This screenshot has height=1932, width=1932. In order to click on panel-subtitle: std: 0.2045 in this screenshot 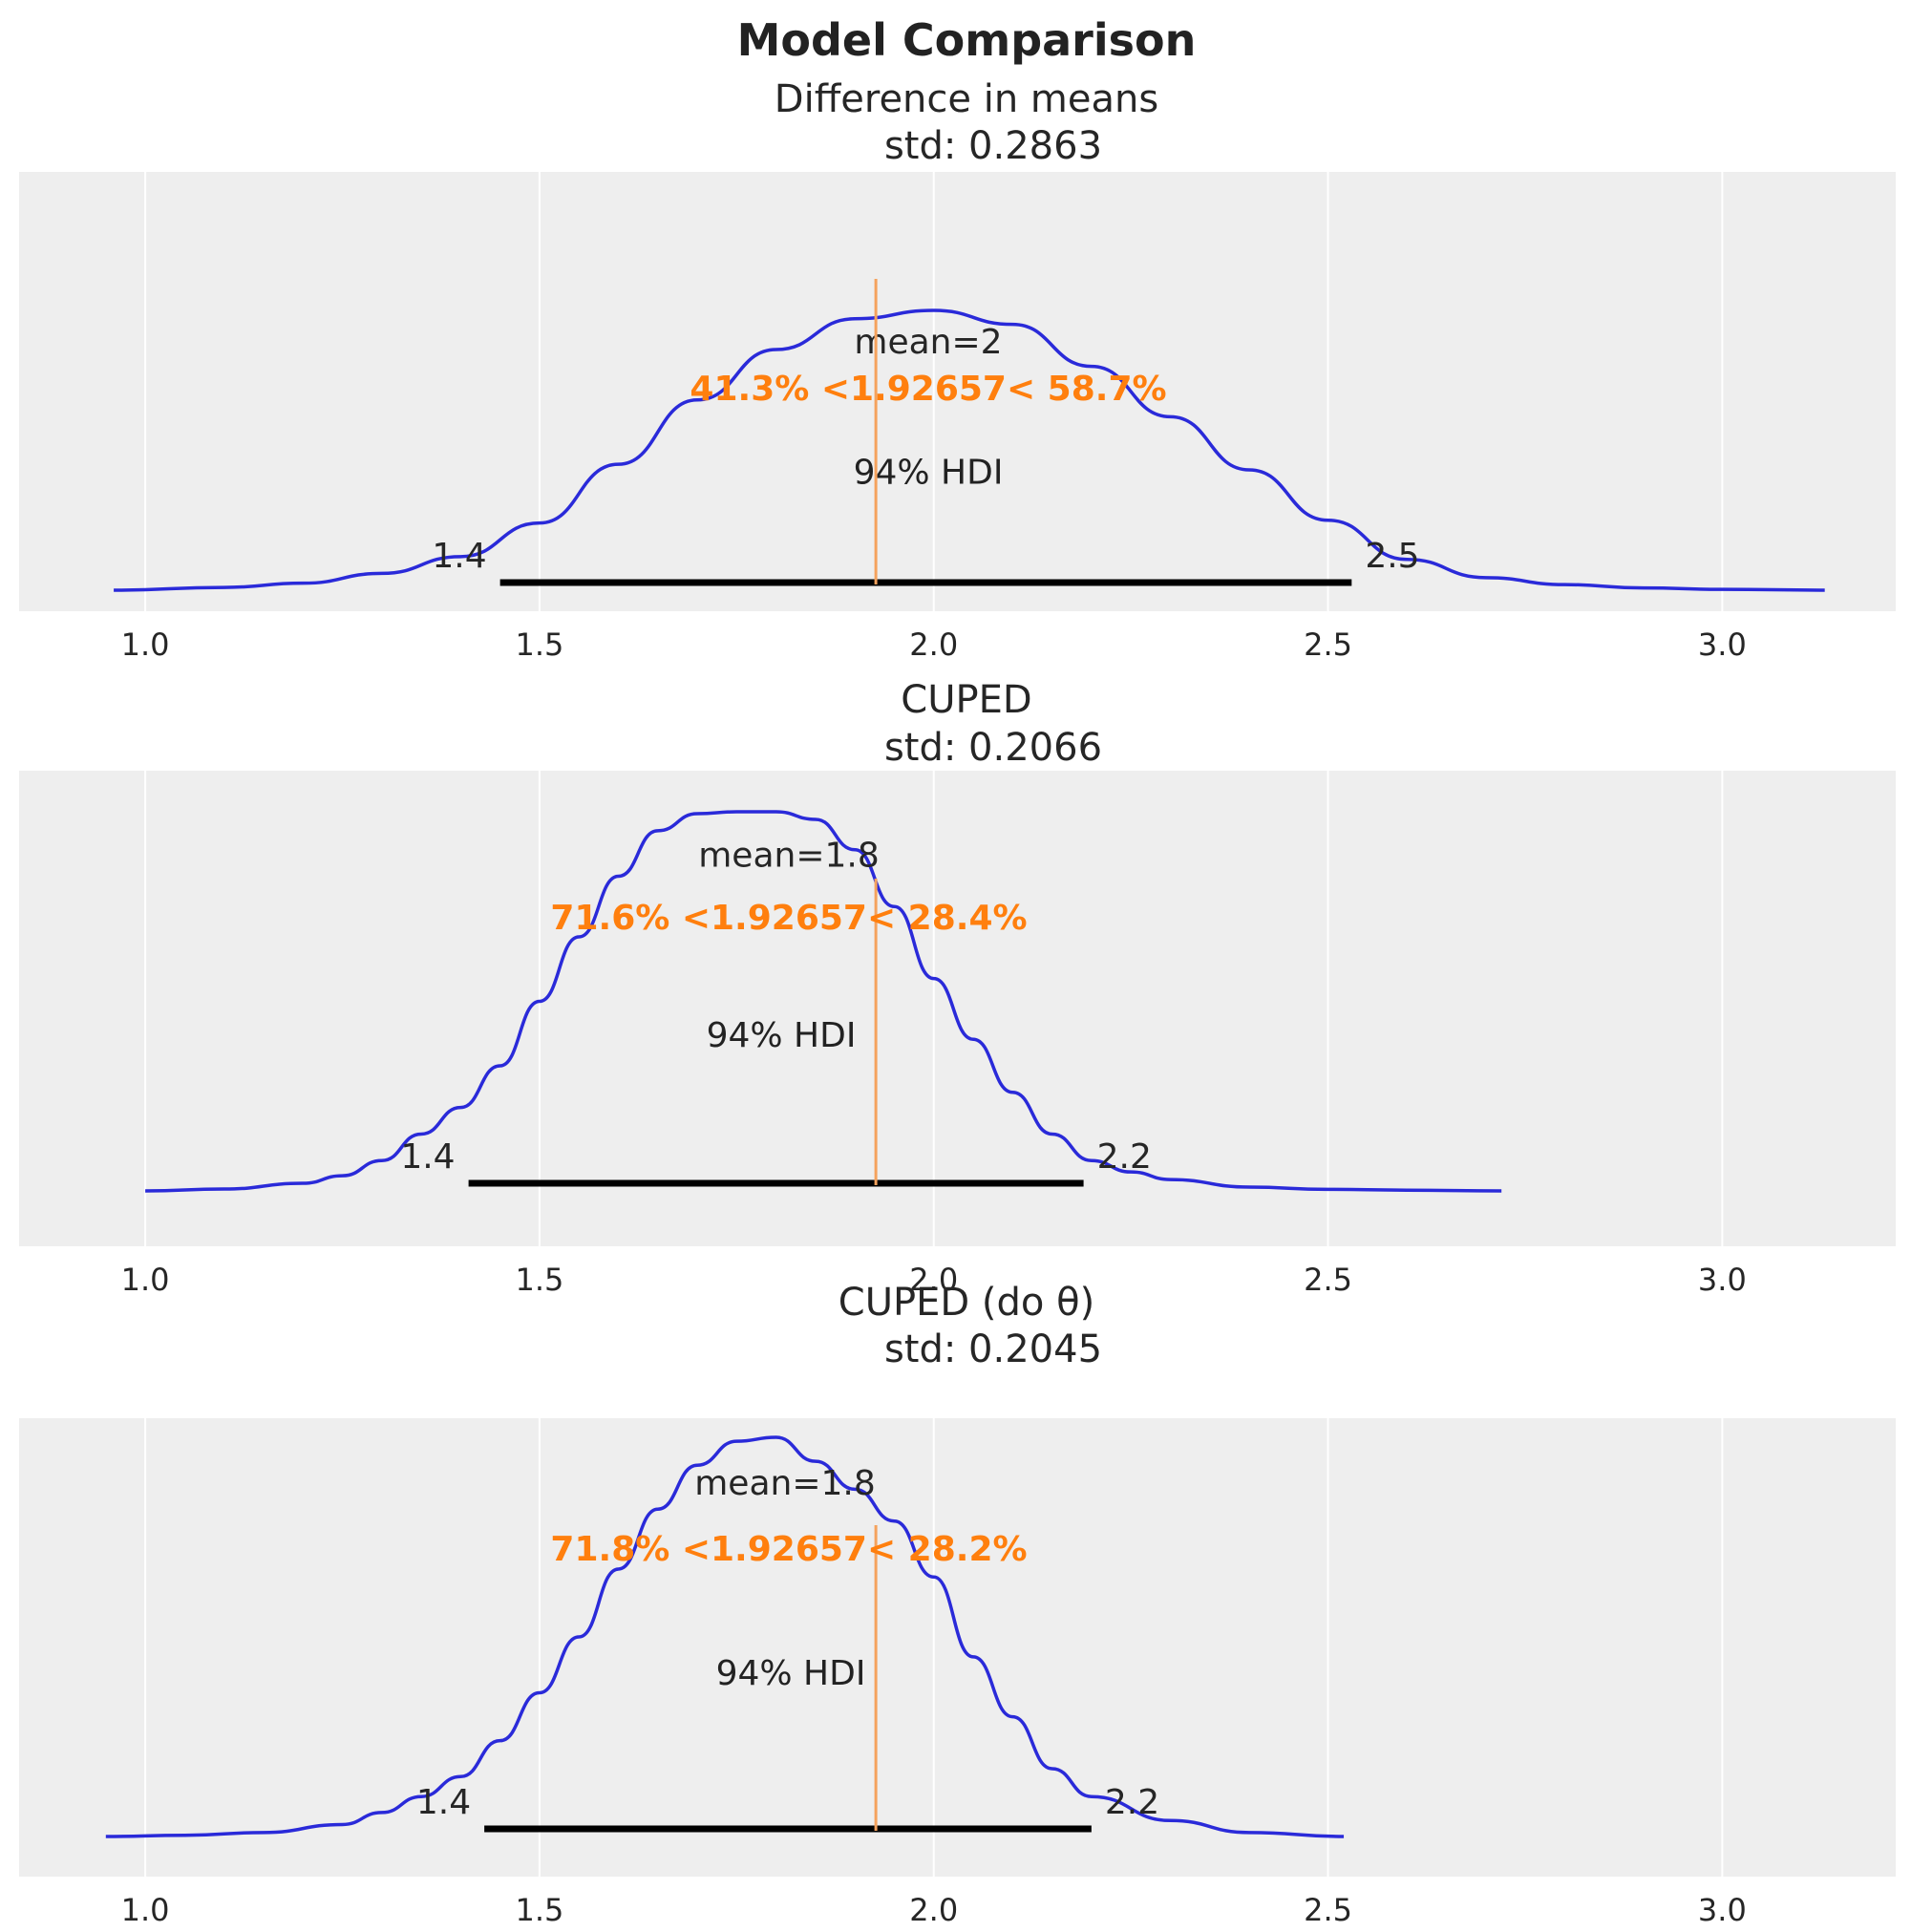, I will do `click(993, 1349)`.